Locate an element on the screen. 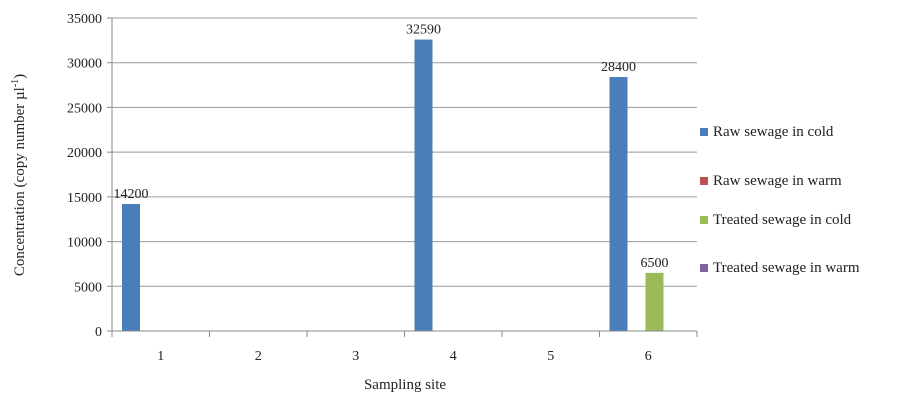  legend-item: Treated sewage in warm is located at coordinates (802, 268).